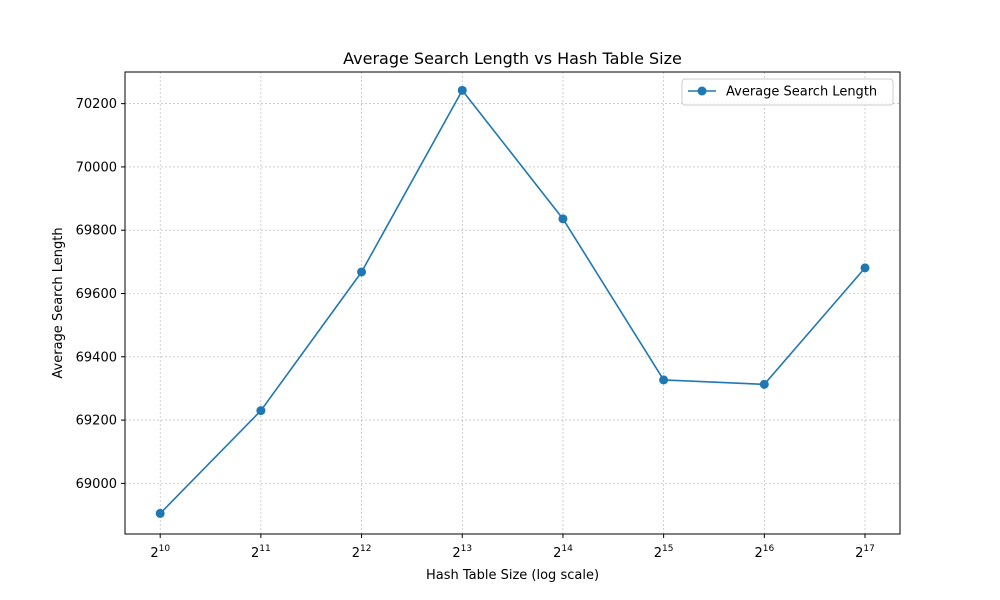 This screenshot has width=1000, height=600. Describe the element at coordinates (362, 552) in the screenshot. I see `x-tick-label: 212` at that location.